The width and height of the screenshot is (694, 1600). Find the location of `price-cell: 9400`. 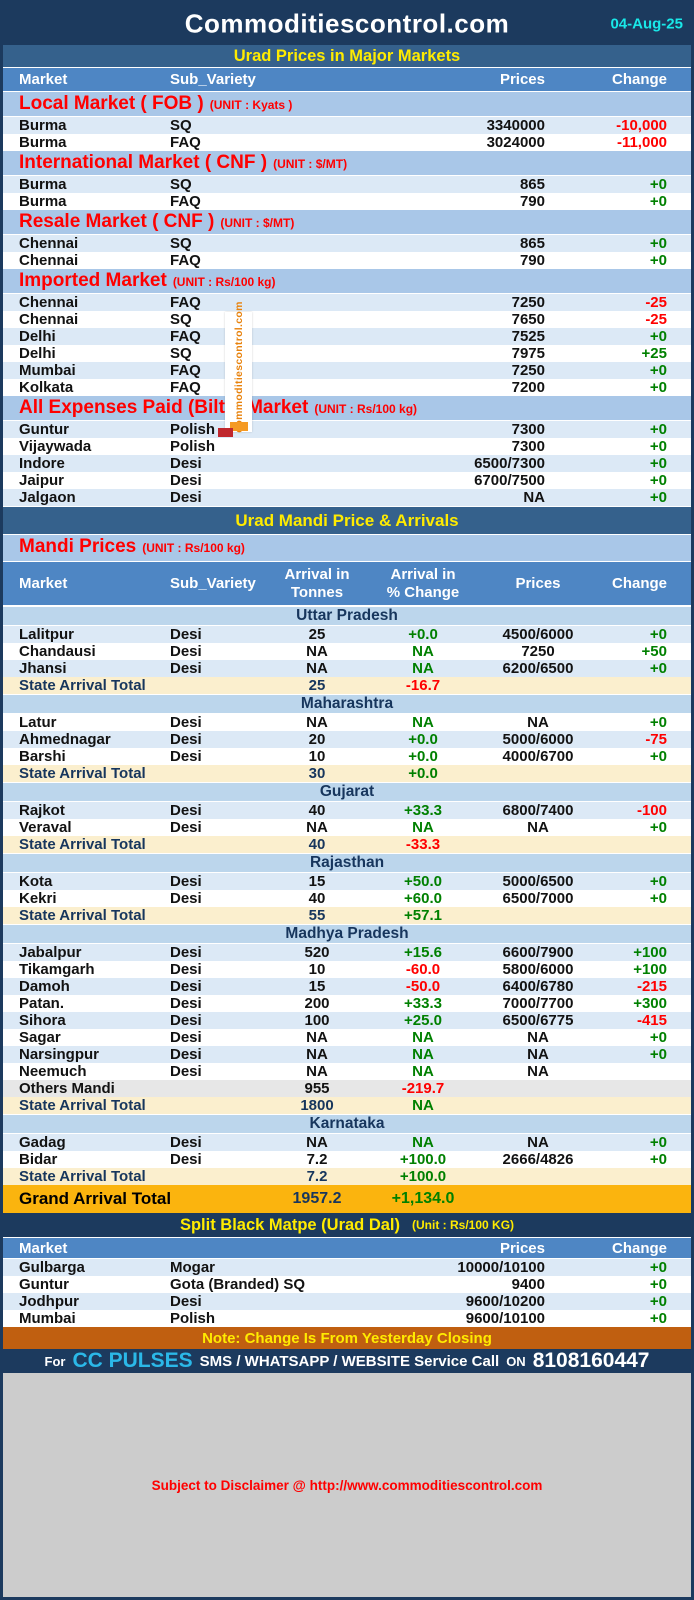

price-cell: 9400 is located at coordinates (528, 1284).